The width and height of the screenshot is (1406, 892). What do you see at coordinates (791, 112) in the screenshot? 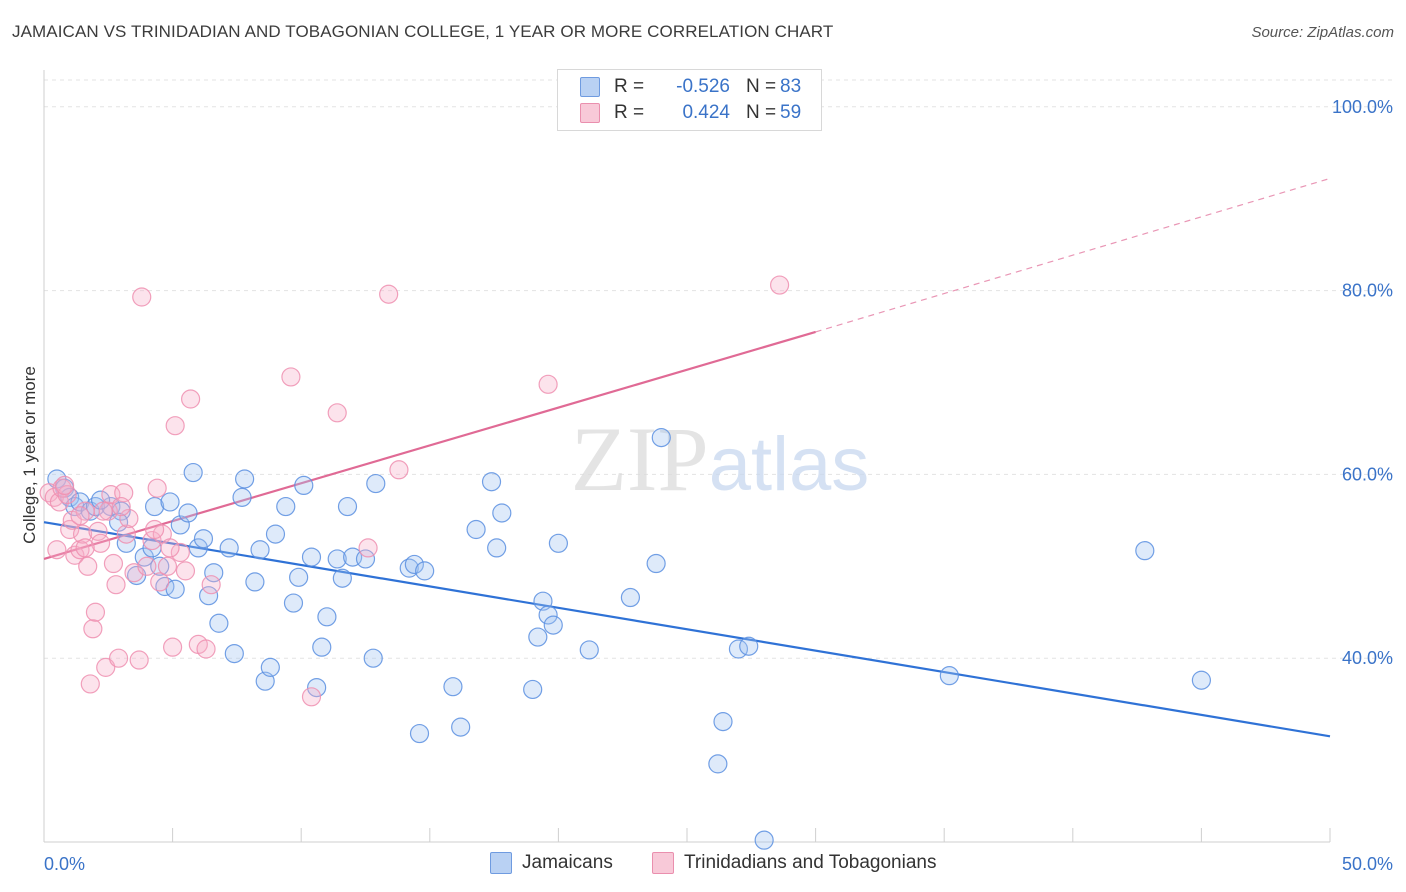
I see `legend-n-value: 59` at bounding box center [791, 112].